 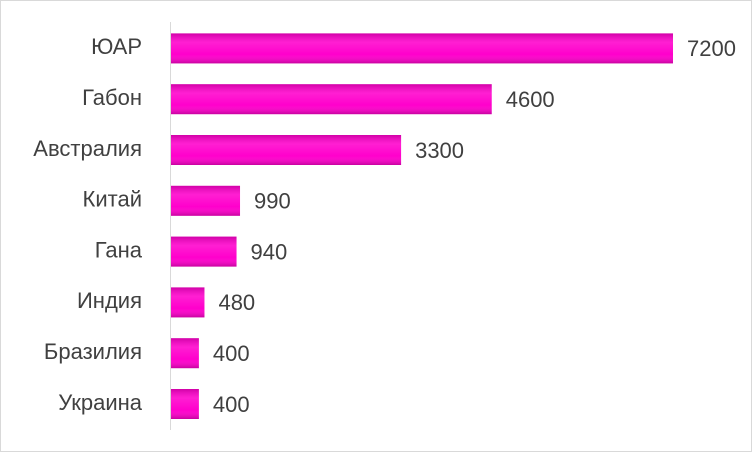 What do you see at coordinates (119, 249) in the screenshot?
I see `category-label: Гана` at bounding box center [119, 249].